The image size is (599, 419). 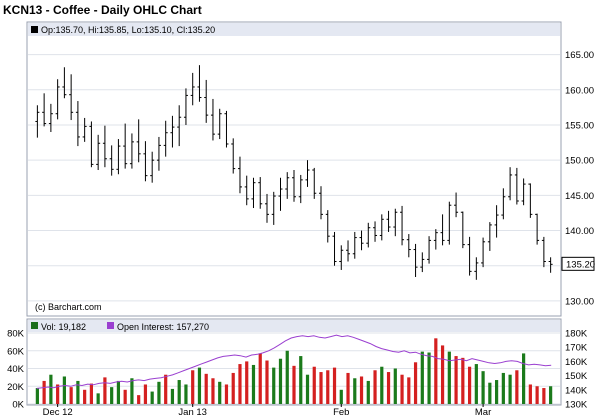 I want to click on price-tick-label: 160.00, so click(x=579, y=90).